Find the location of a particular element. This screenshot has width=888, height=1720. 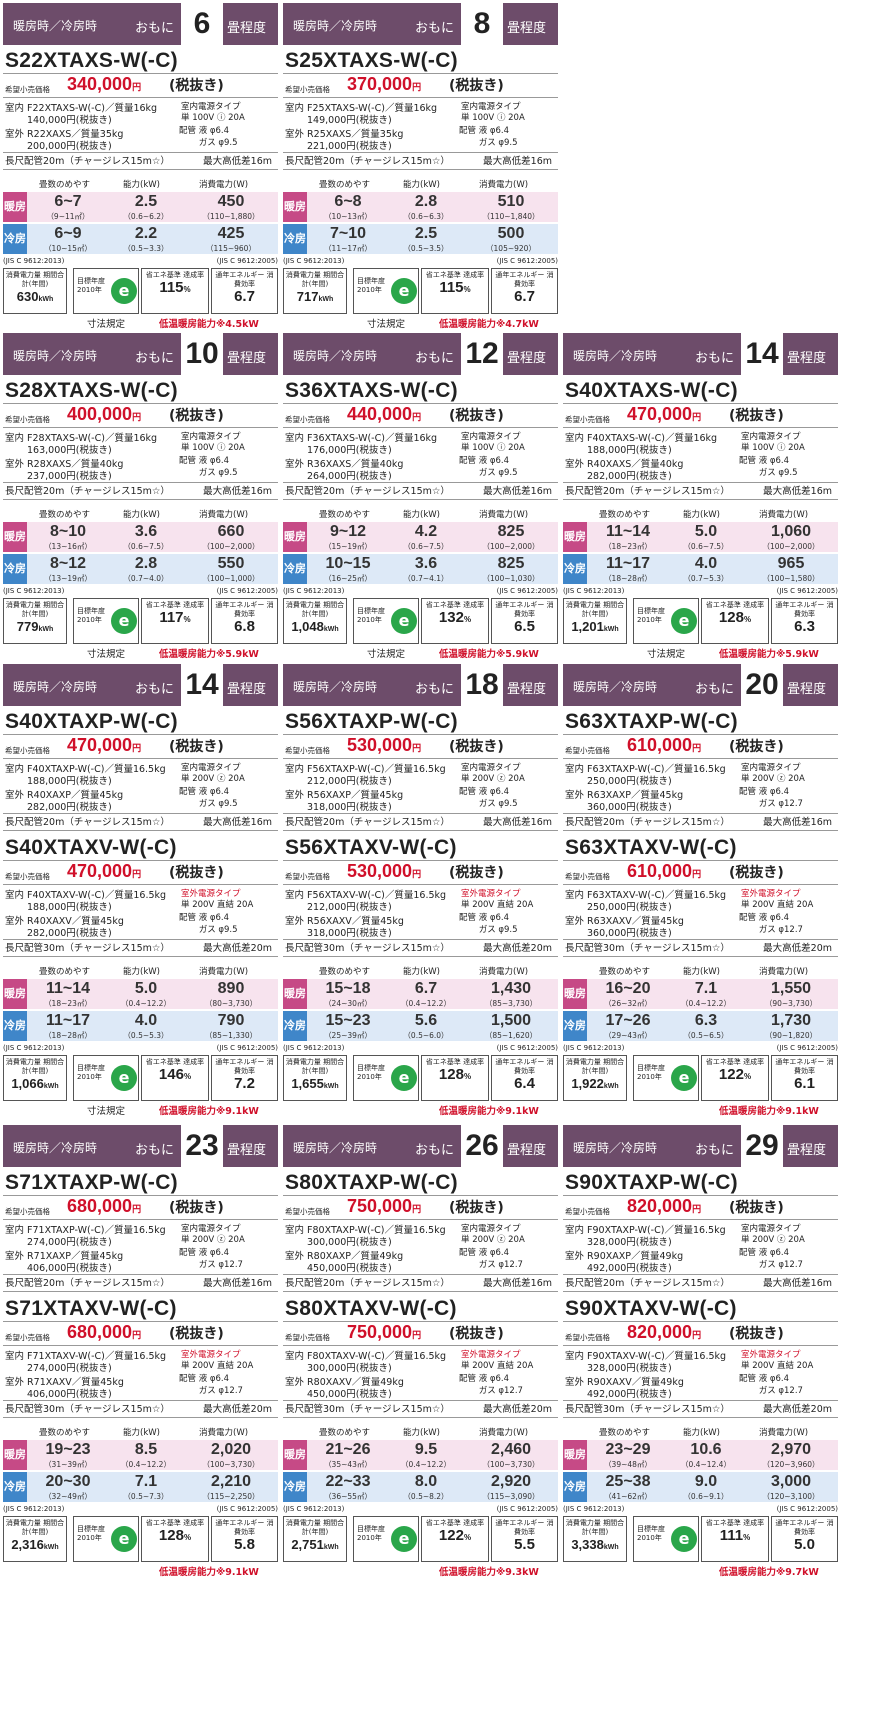

annual-label: 消費電力量 期間合計(年間) is located at coordinates (315, 279).